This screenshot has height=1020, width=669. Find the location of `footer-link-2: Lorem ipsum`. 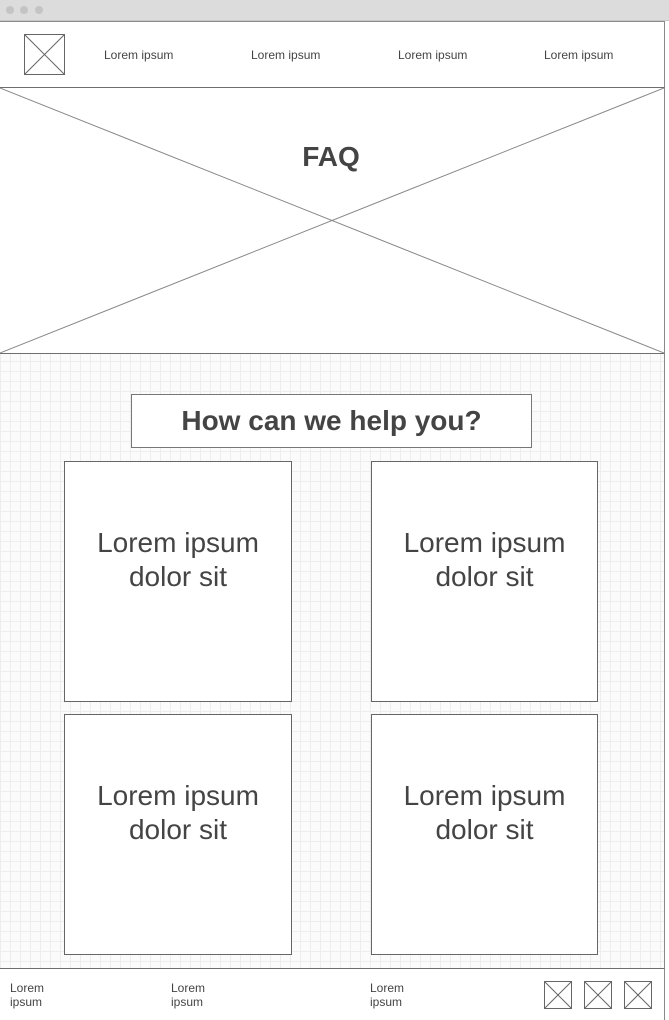

footer-link-2: Lorem ipsum is located at coordinates (188, 995).